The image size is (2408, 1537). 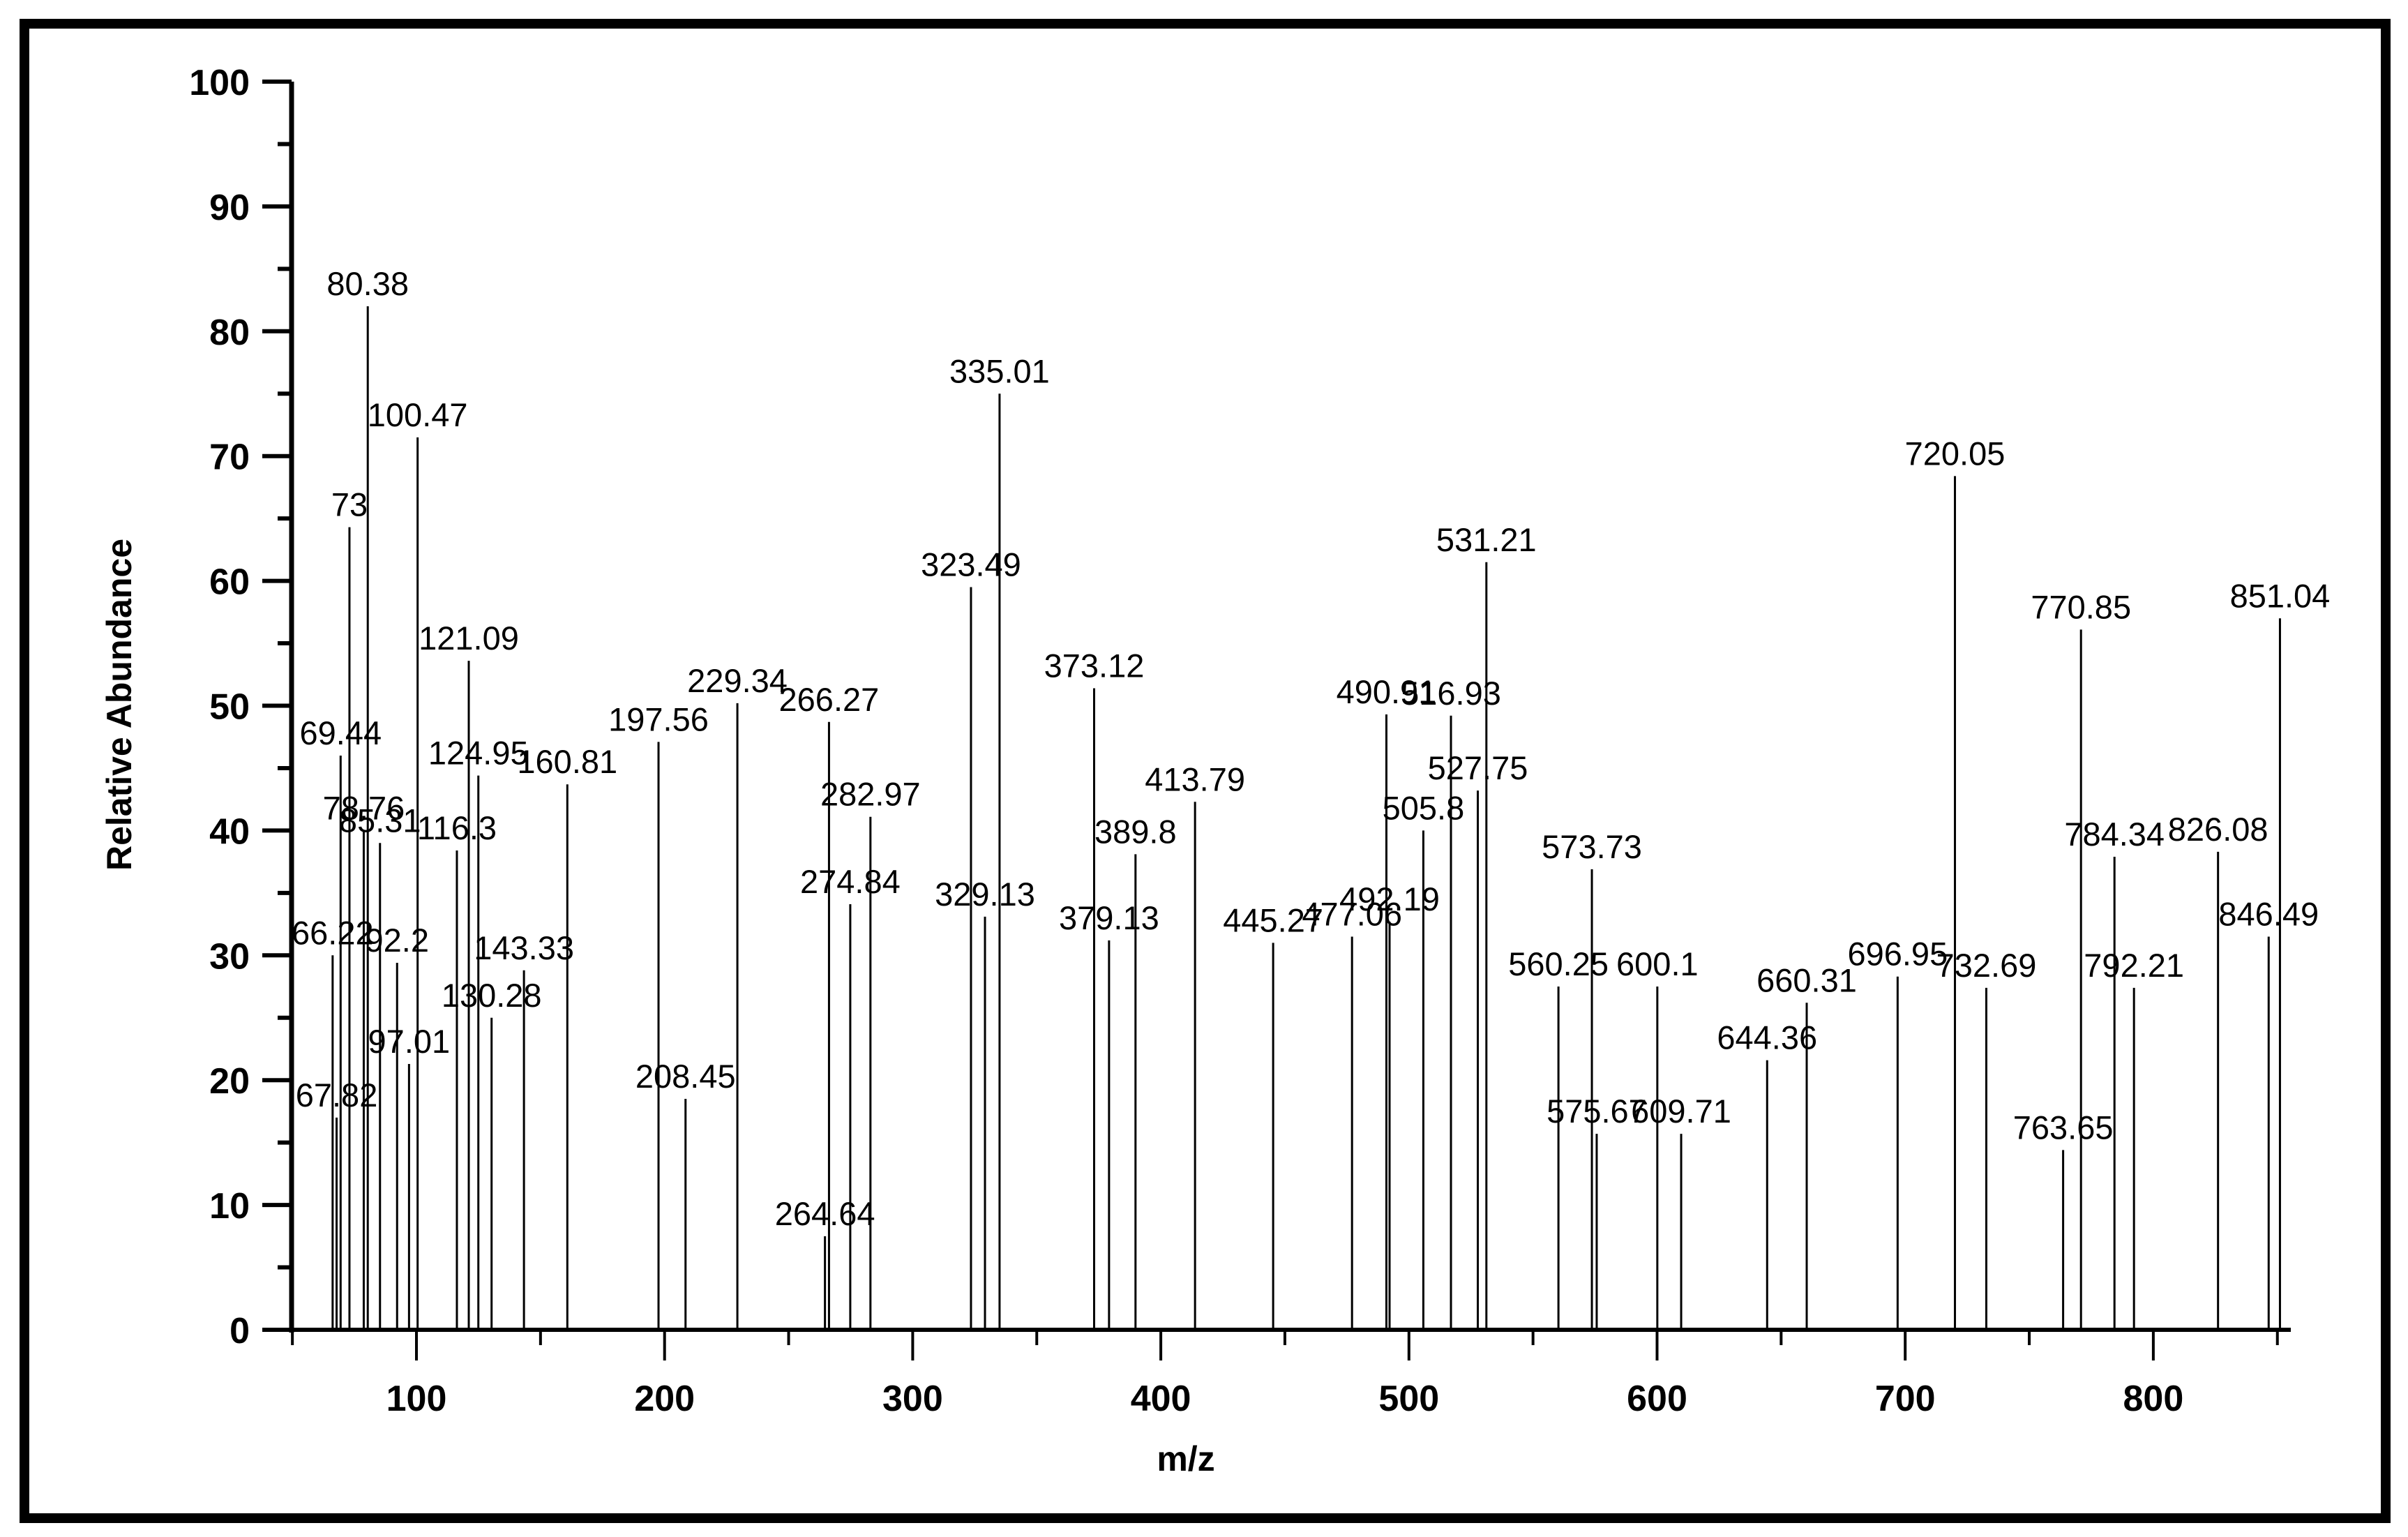 I want to click on peak-label: 80.38, so click(x=367, y=283).